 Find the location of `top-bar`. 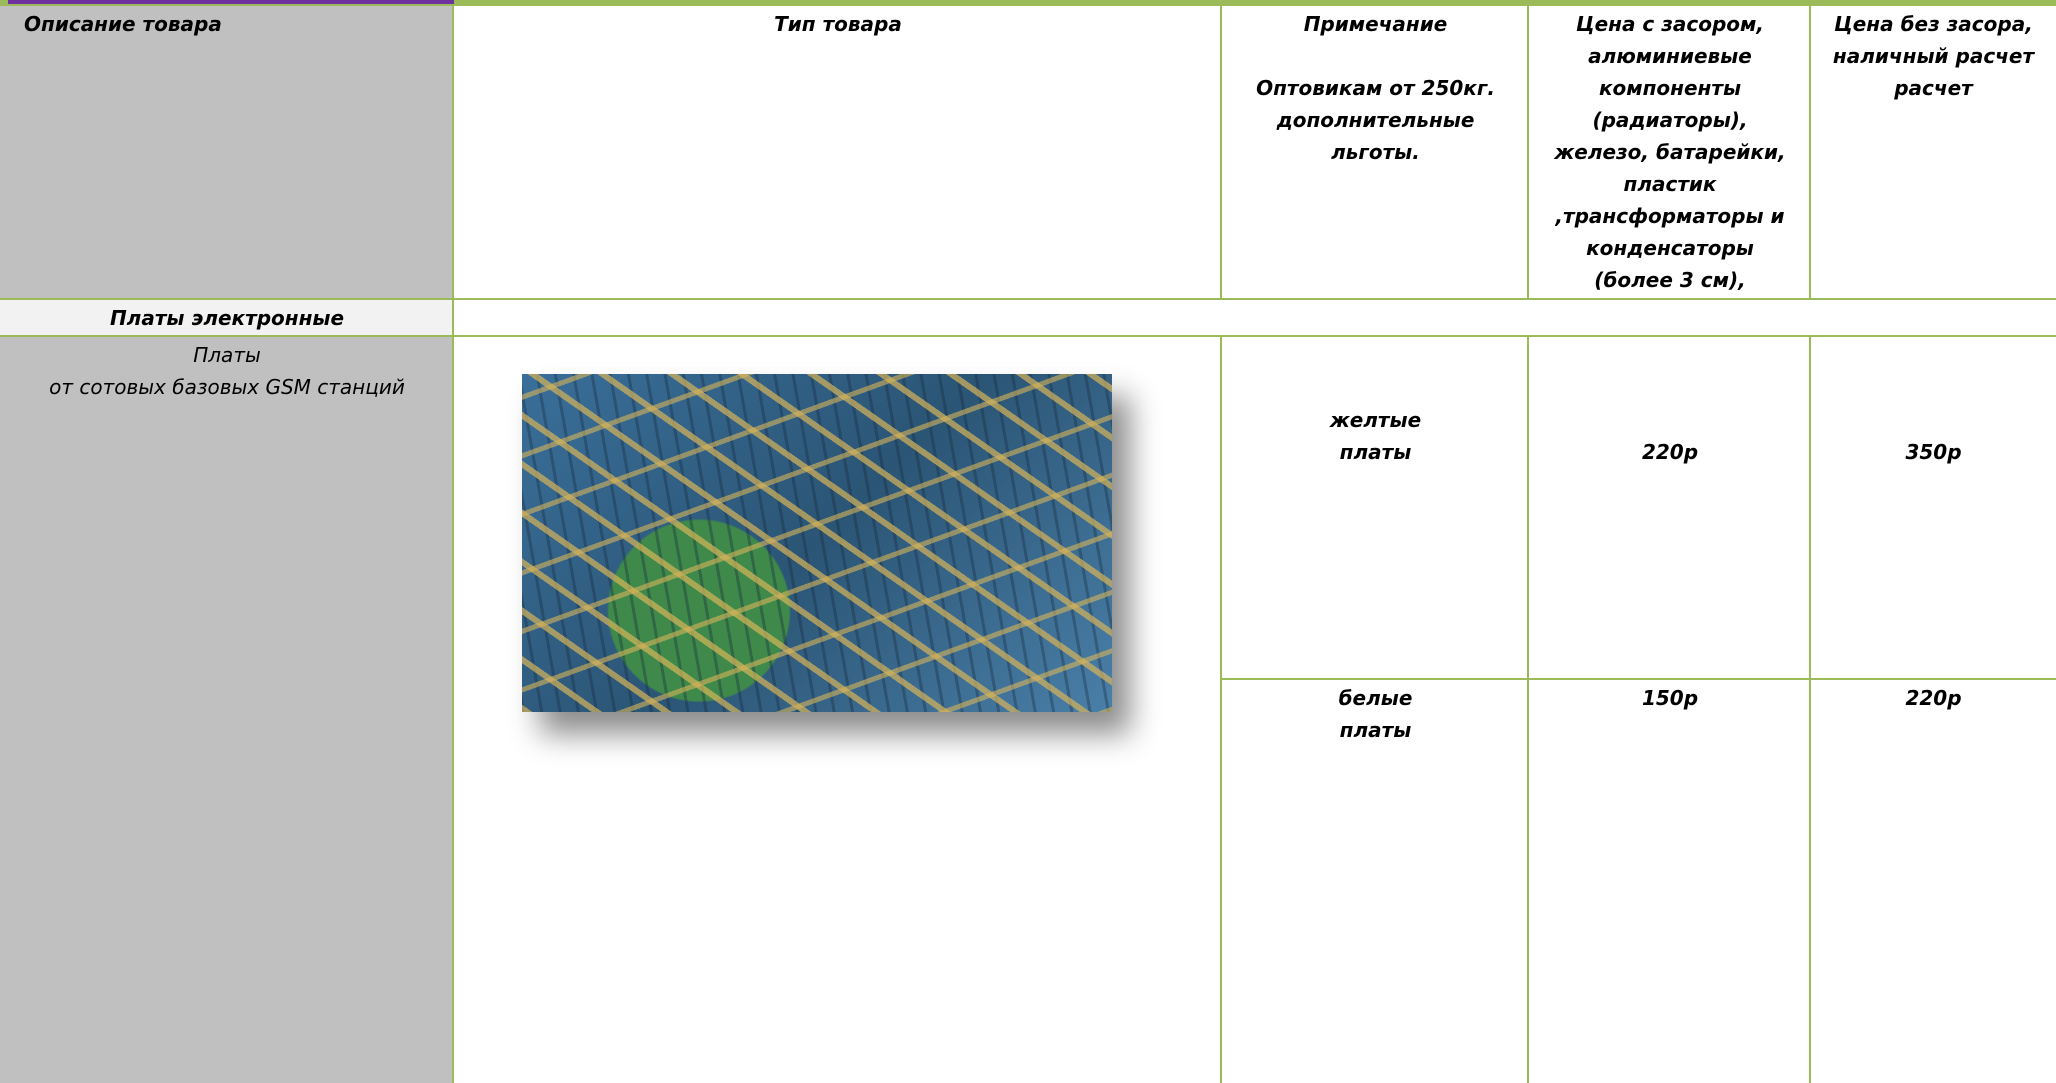

top-bar is located at coordinates (1028, 3).